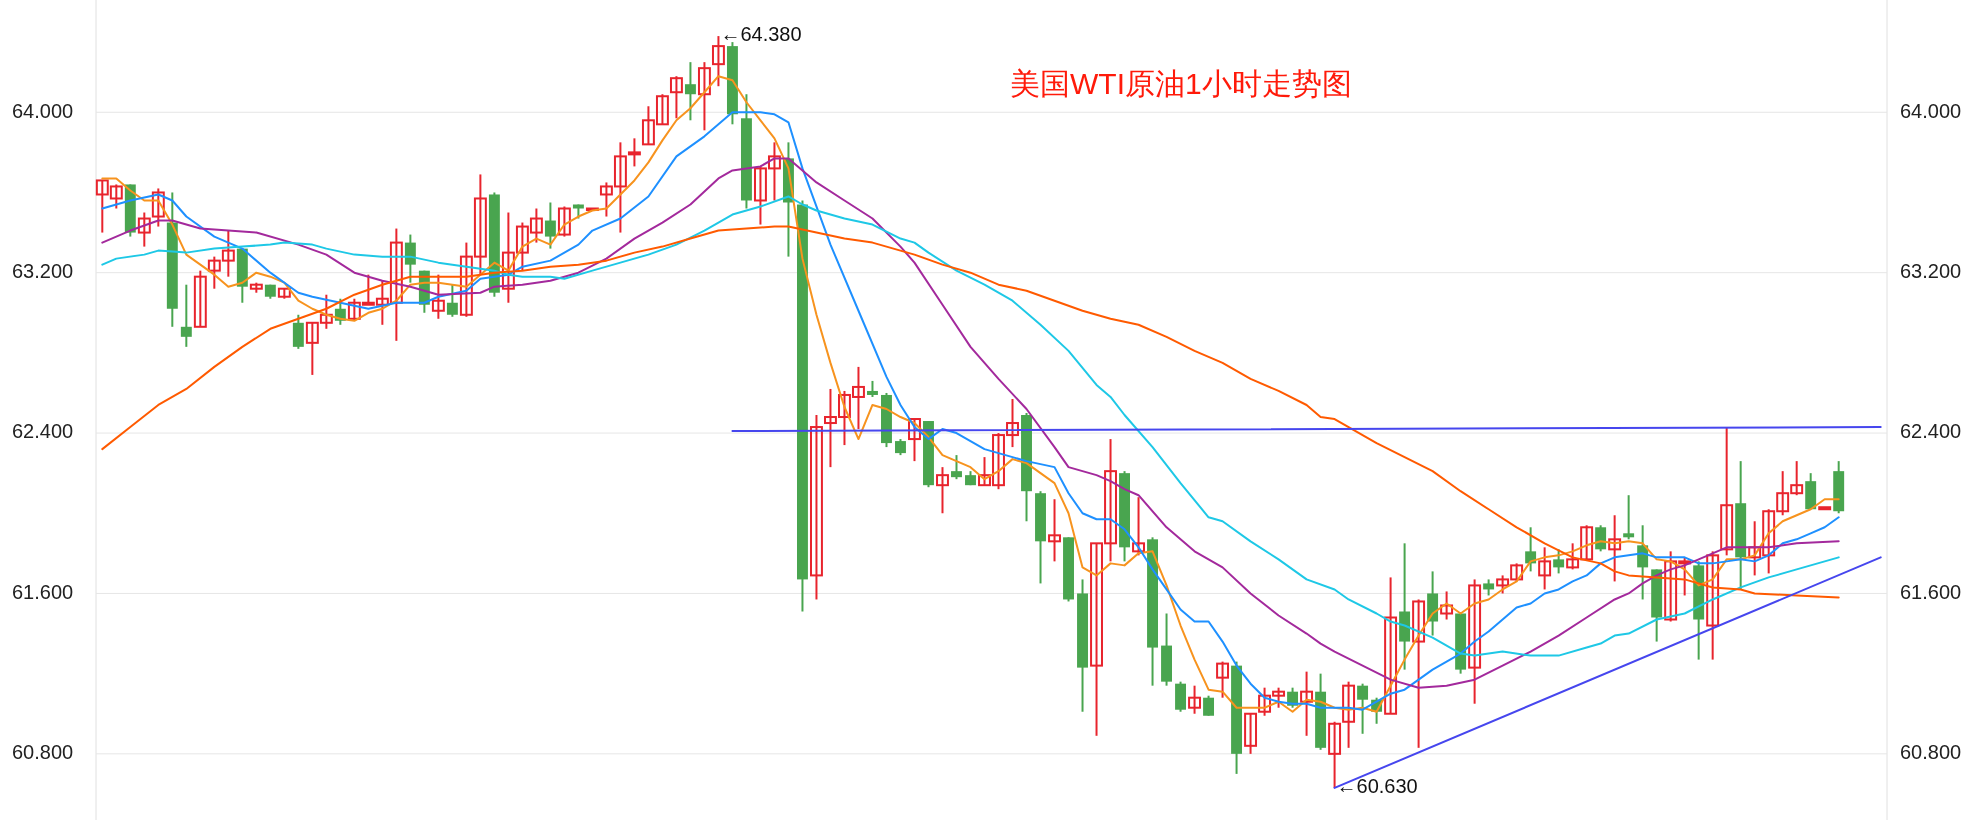 The image size is (1986, 820). What do you see at coordinates (1931, 110) in the screenshot?
I see `y2-tick-label: 64.000` at bounding box center [1931, 110].